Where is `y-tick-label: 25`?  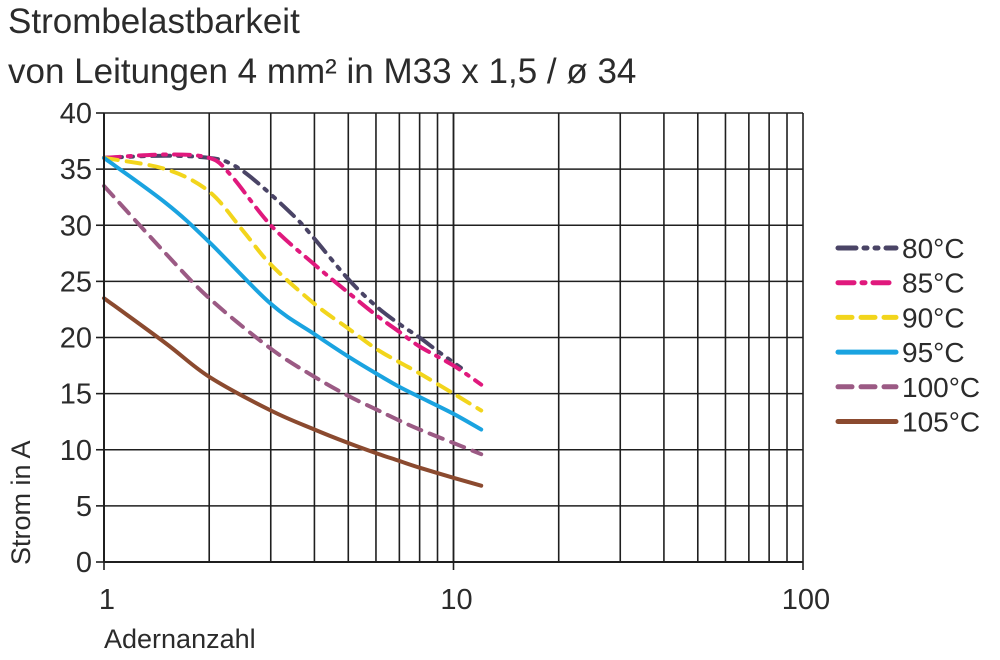
y-tick-label: 25 is located at coordinates (76, 282).